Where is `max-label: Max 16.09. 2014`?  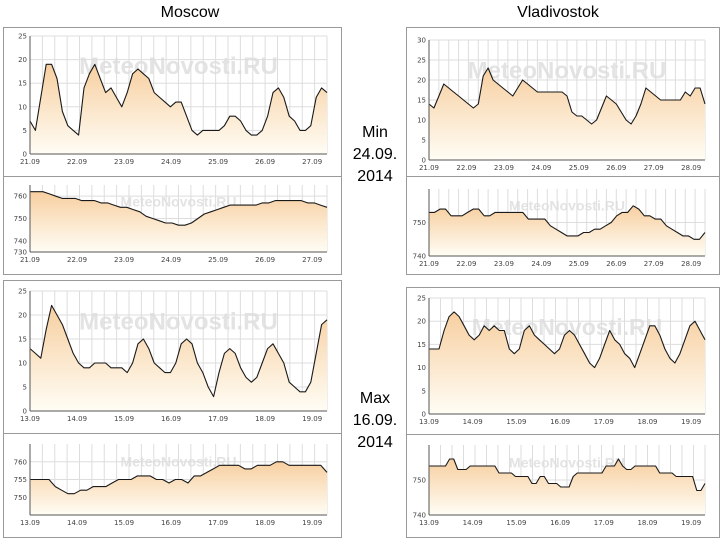
max-label: Max 16.09. 2014 is located at coordinates (375, 421).